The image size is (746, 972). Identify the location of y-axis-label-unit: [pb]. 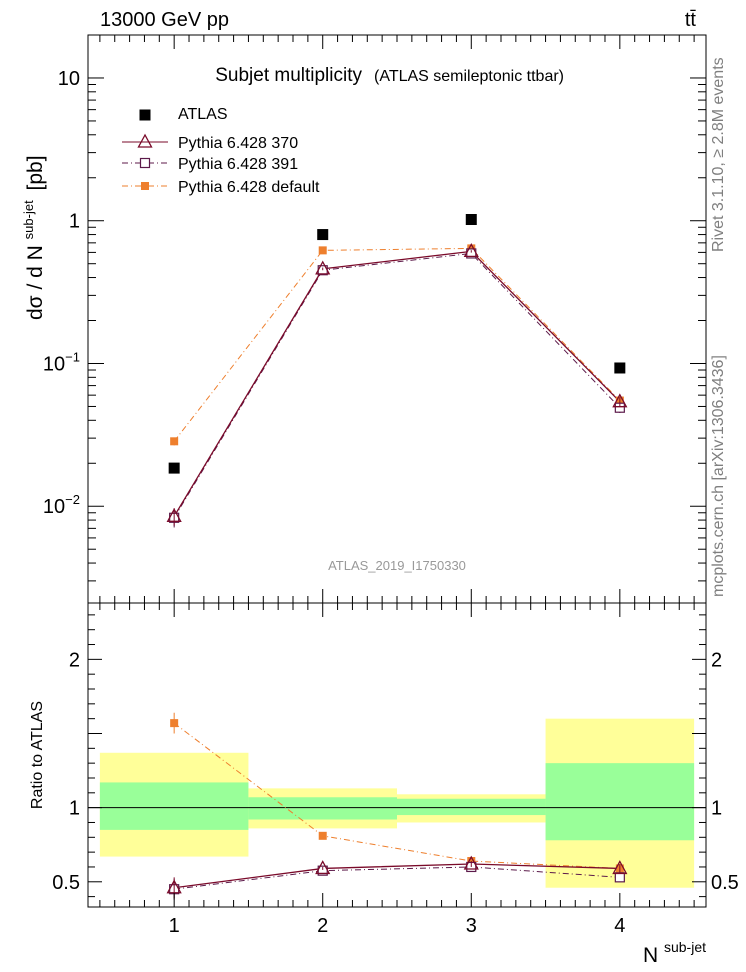
(35, 172).